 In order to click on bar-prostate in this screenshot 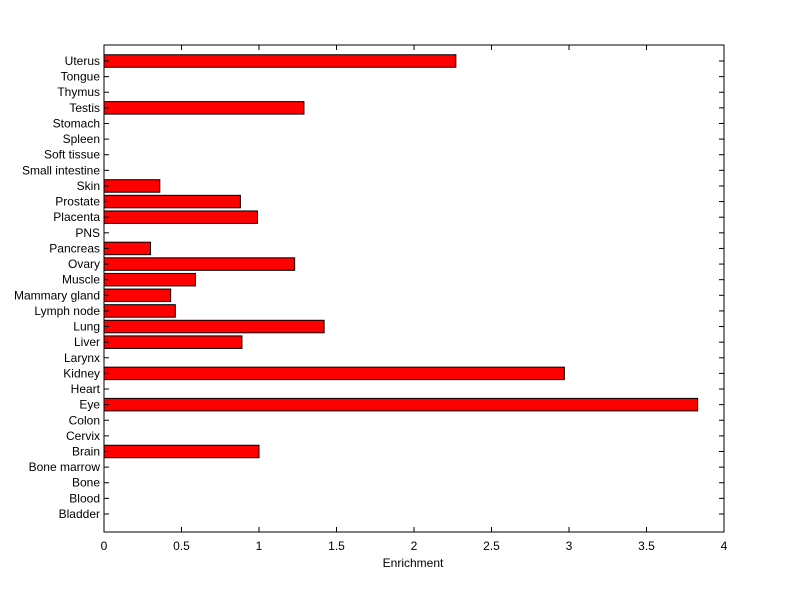, I will do `click(172, 201)`.